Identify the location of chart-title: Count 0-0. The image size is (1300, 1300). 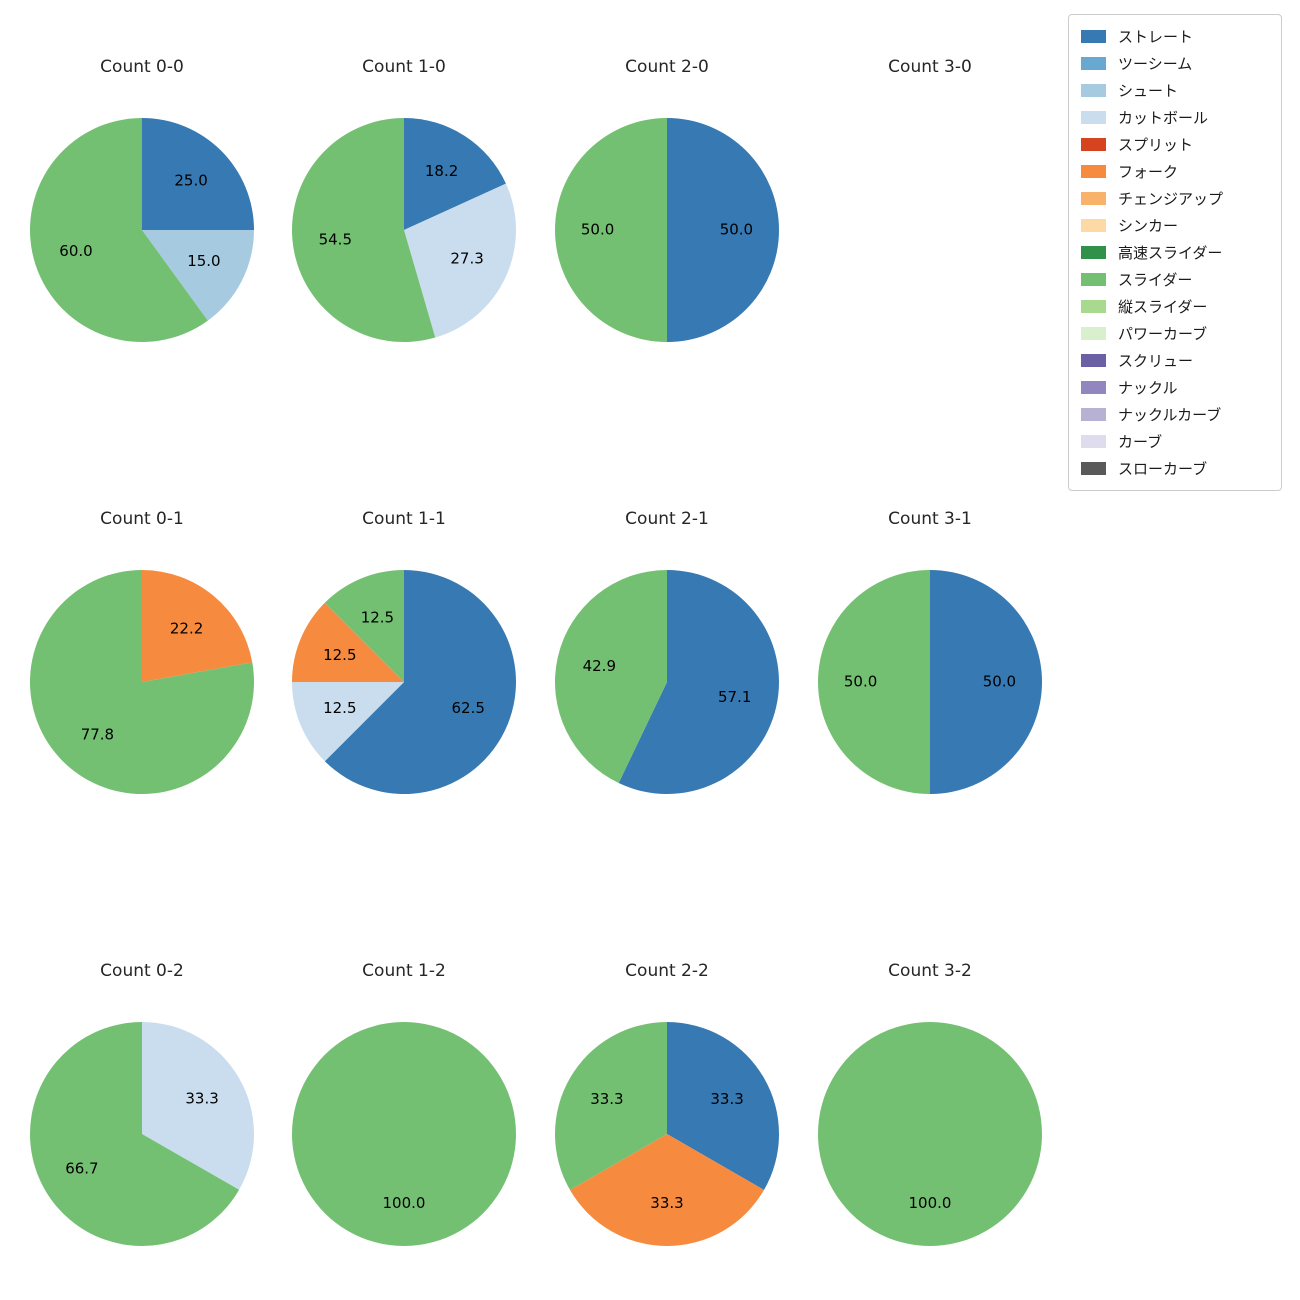
(142, 67).